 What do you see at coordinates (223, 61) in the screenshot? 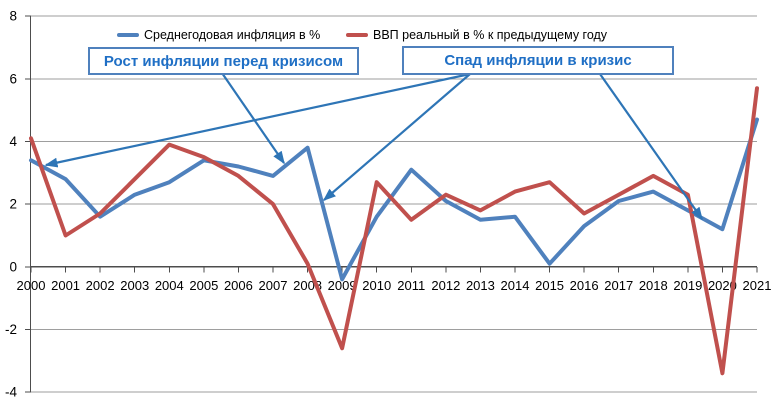
I see `annotation-inflation-rise-before-crisis: Рост инфляции перед кризисом` at bounding box center [223, 61].